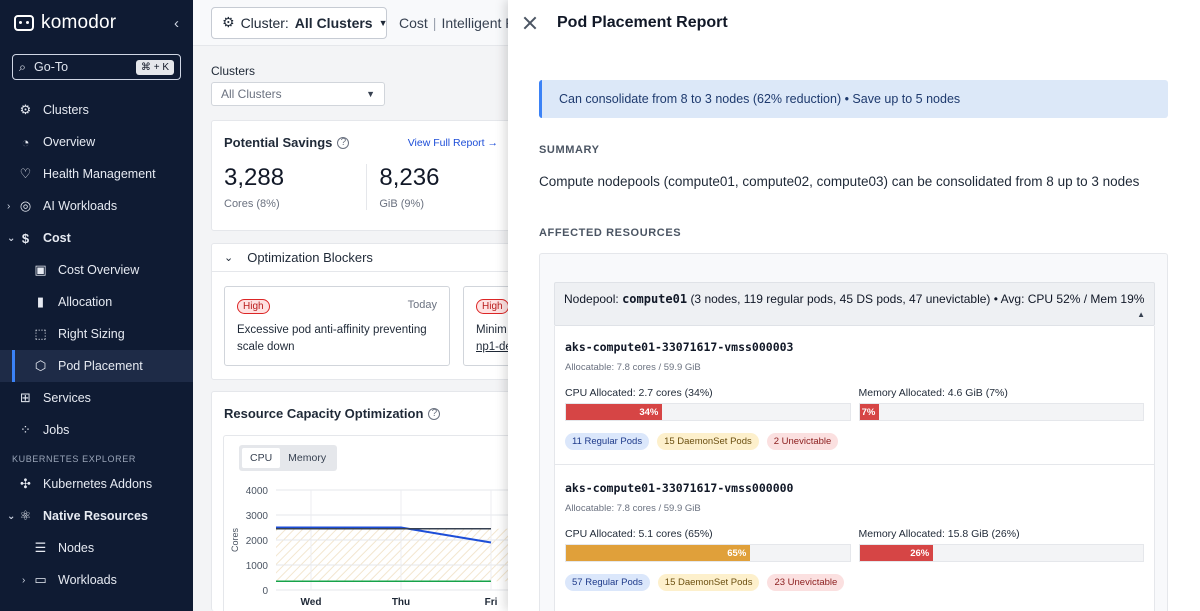  Describe the element at coordinates (99, 270) in the screenshot. I see `sidebar-item-label: Cost Overview` at that location.